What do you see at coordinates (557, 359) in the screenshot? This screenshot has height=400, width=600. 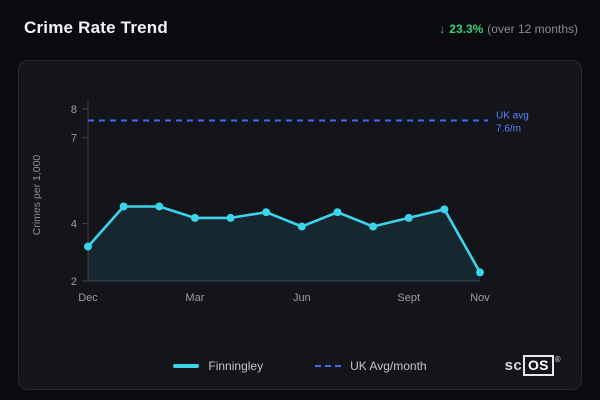 I see `registered-mark: ®` at bounding box center [557, 359].